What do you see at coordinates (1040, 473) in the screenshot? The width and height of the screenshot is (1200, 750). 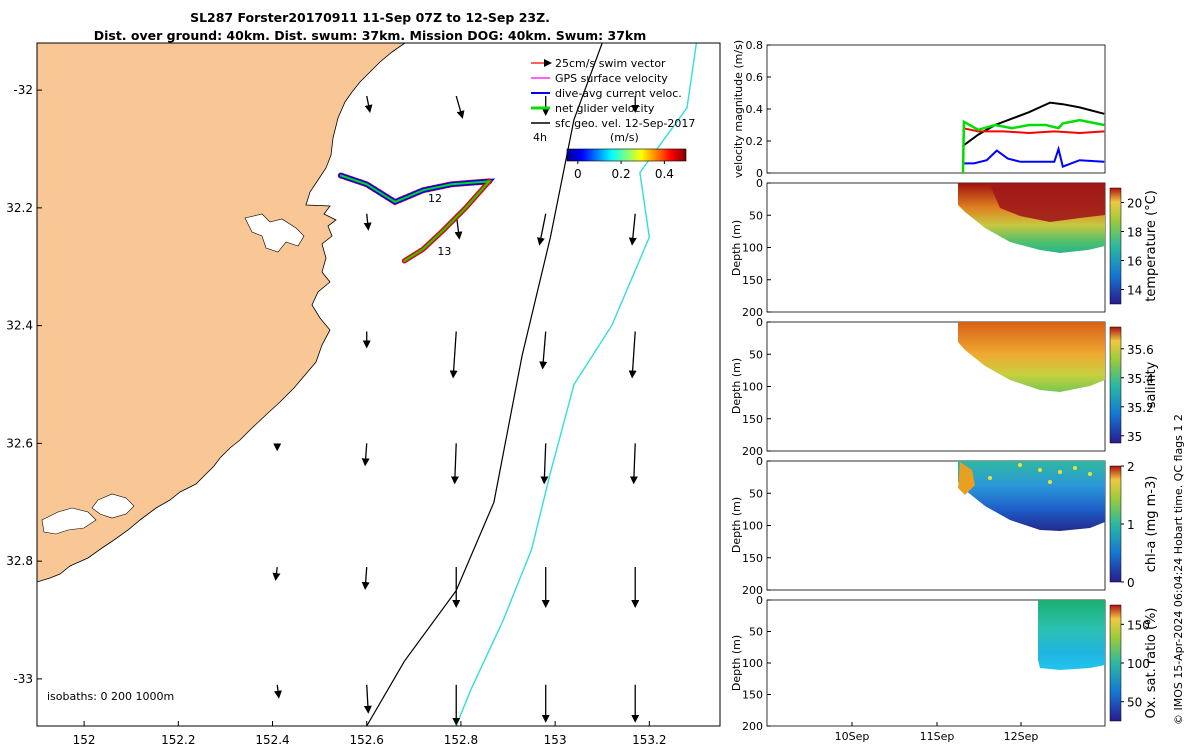 I see `chla-spots` at bounding box center [1040, 473].